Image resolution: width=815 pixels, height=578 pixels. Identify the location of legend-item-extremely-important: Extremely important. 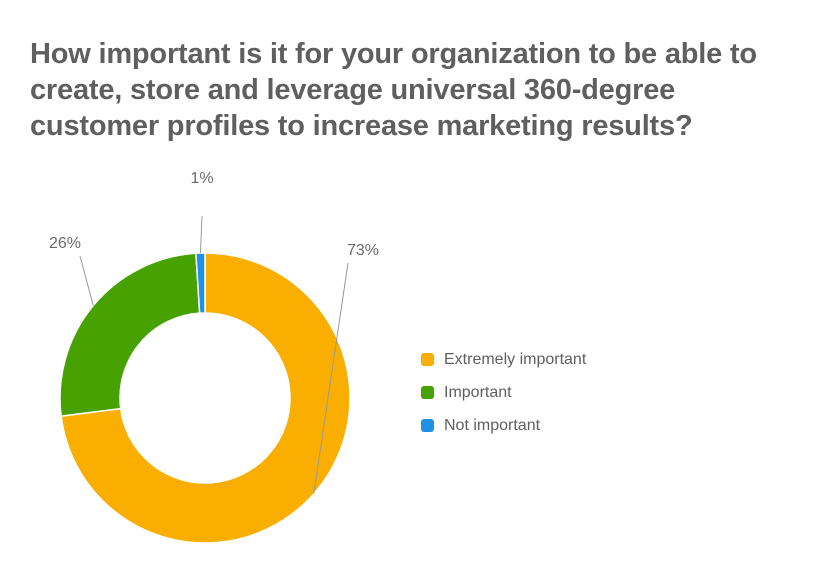
(503, 359).